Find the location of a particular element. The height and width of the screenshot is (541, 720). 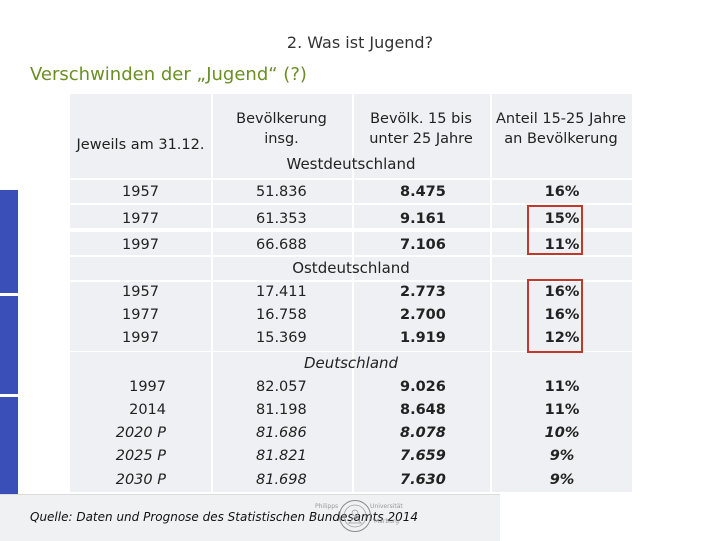

table-cell-youth: 2.773 is located at coordinates (423, 292).